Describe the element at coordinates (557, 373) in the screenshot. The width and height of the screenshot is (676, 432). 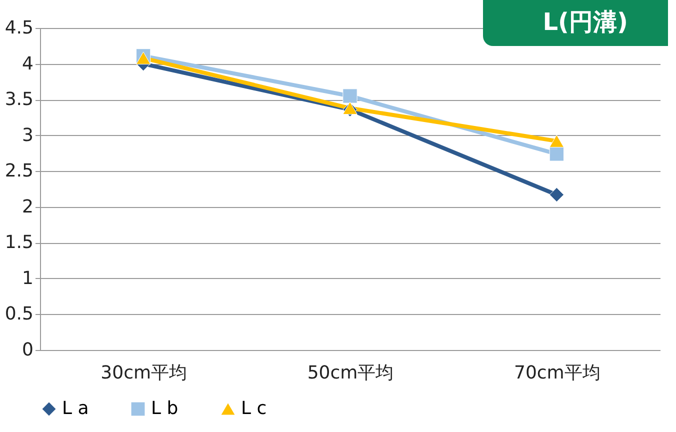
I see `x-tick-label: 70cm平均` at that location.